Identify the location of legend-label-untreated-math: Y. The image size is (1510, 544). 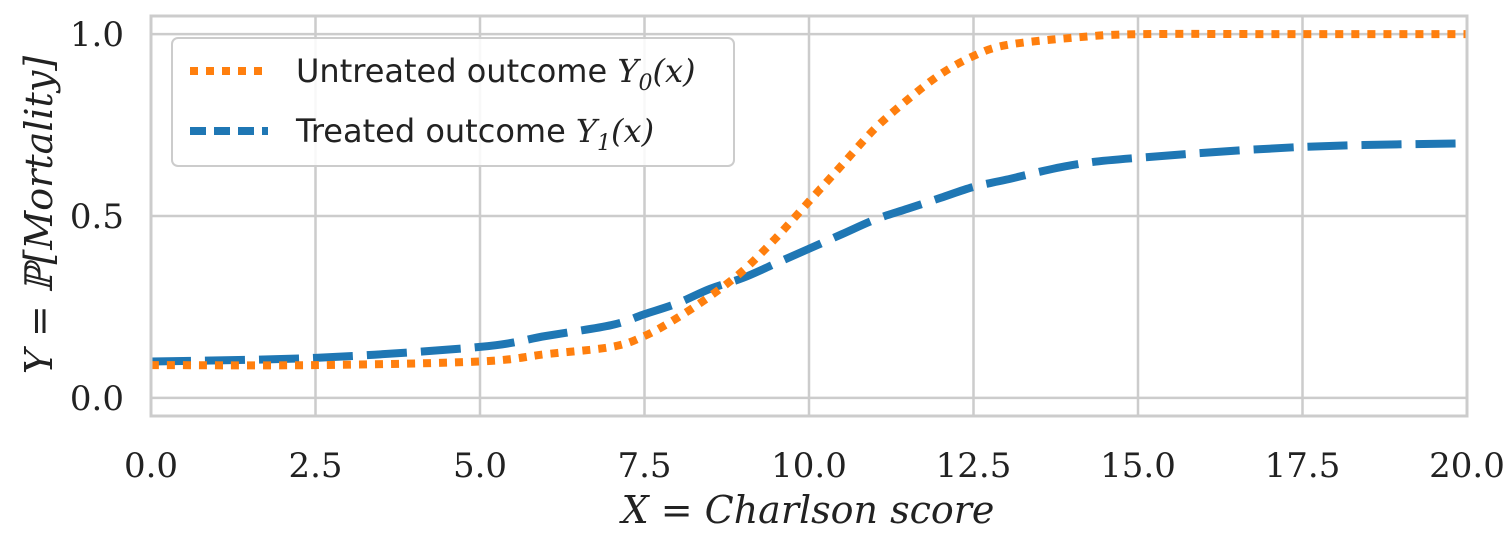
(629, 71).